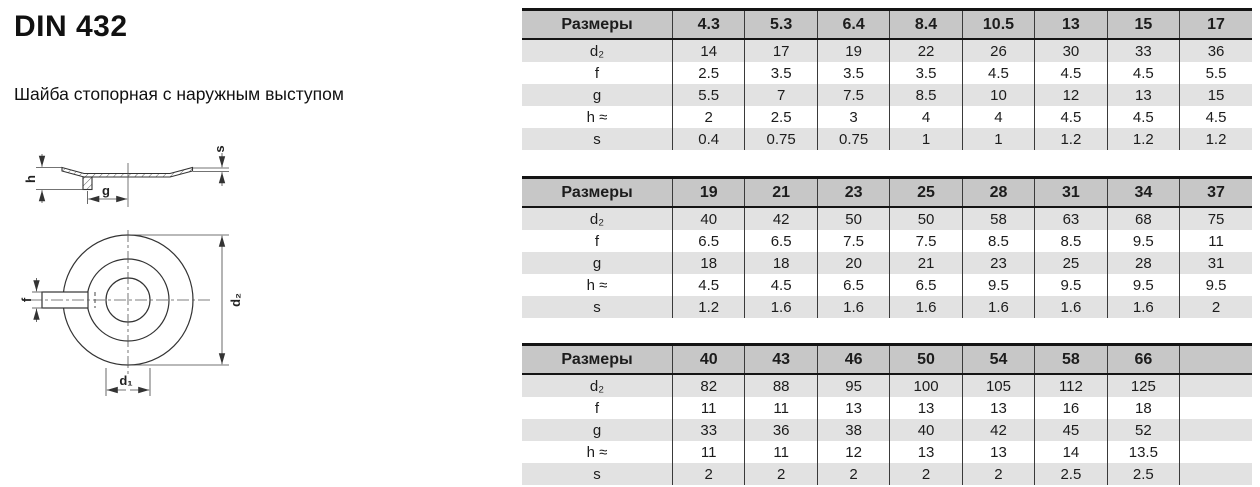 This screenshot has height=487, width=1260. What do you see at coordinates (708, 359) in the screenshot?
I see `size-header-cell: 40` at bounding box center [708, 359].